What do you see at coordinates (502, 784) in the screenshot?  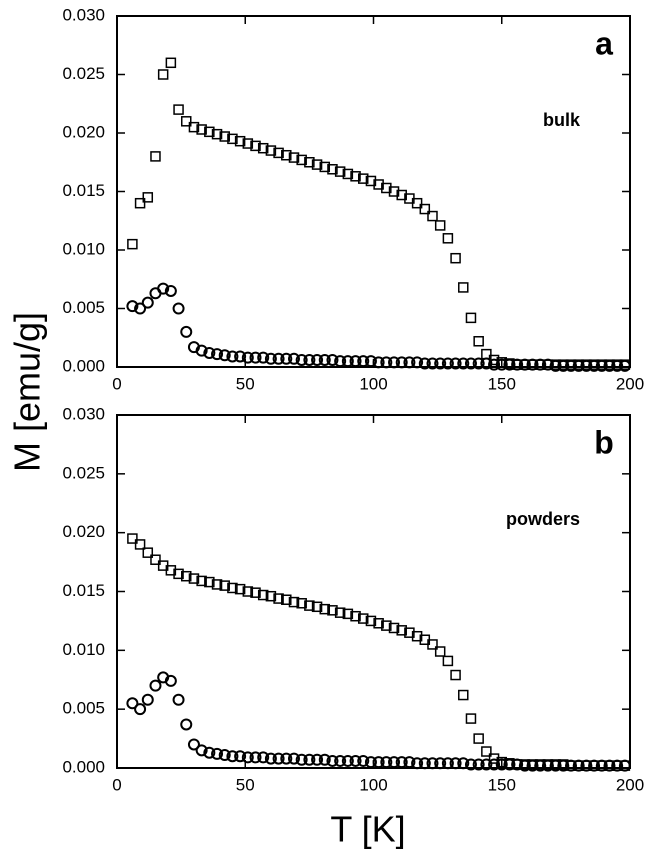 I see `x-tick-label: 150` at bounding box center [502, 784].